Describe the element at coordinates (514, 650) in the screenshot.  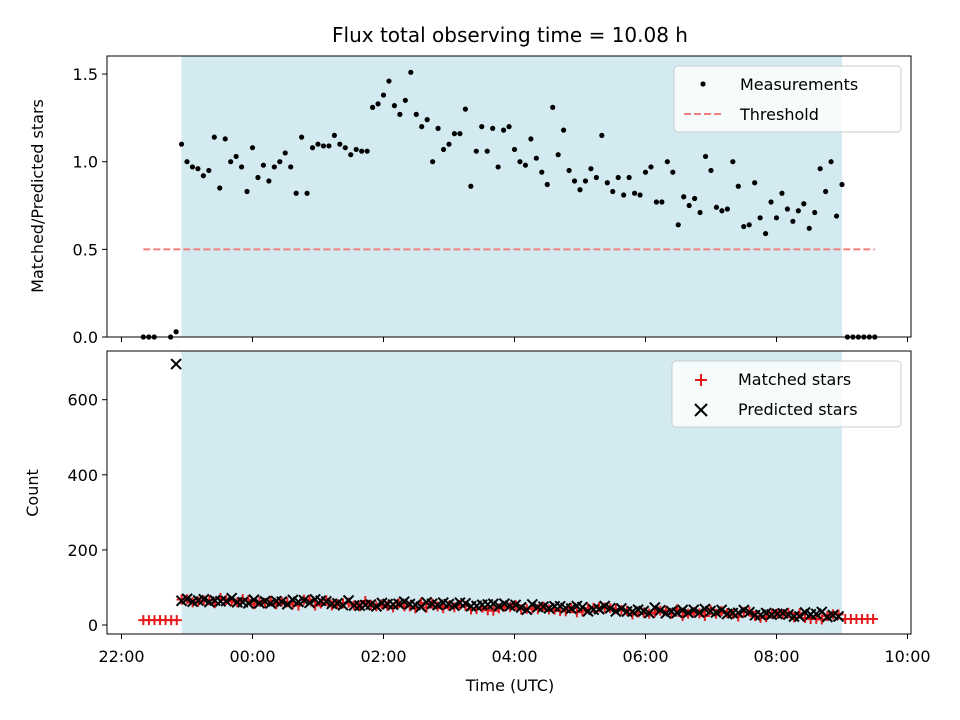
I see `bottom-x-ticks: 22:00 00:00 02:00 04:00 06:00 08:00 10:00` at that location.